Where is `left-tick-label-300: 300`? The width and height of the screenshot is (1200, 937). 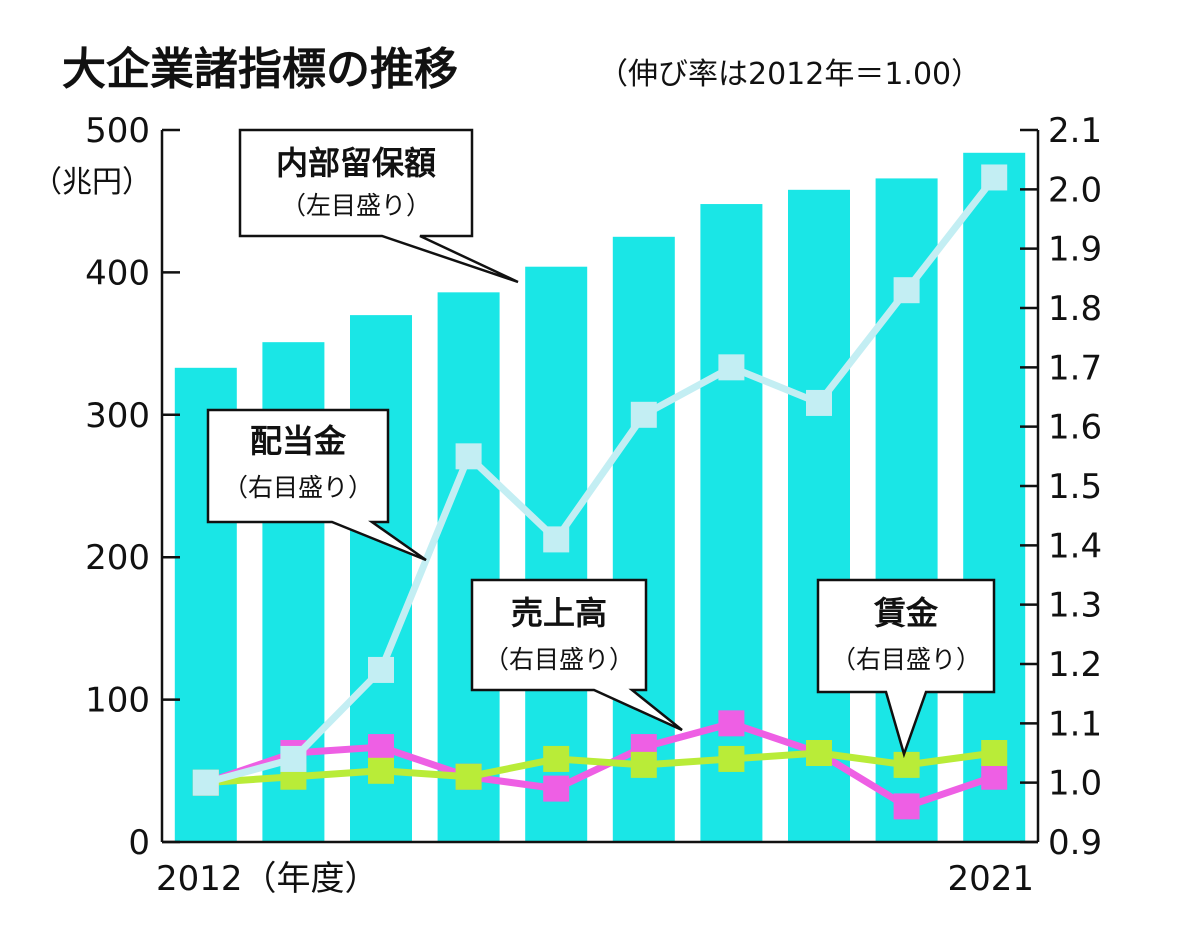 left-tick-label-300: 300 is located at coordinates (117, 416).